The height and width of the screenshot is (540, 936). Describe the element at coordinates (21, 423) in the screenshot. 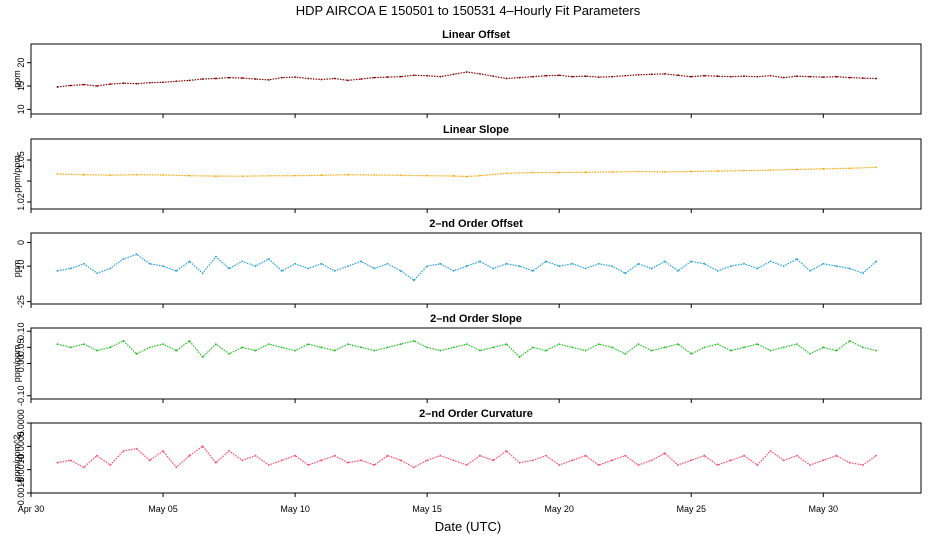

I see `y-tick-label: 0.0000` at that location.